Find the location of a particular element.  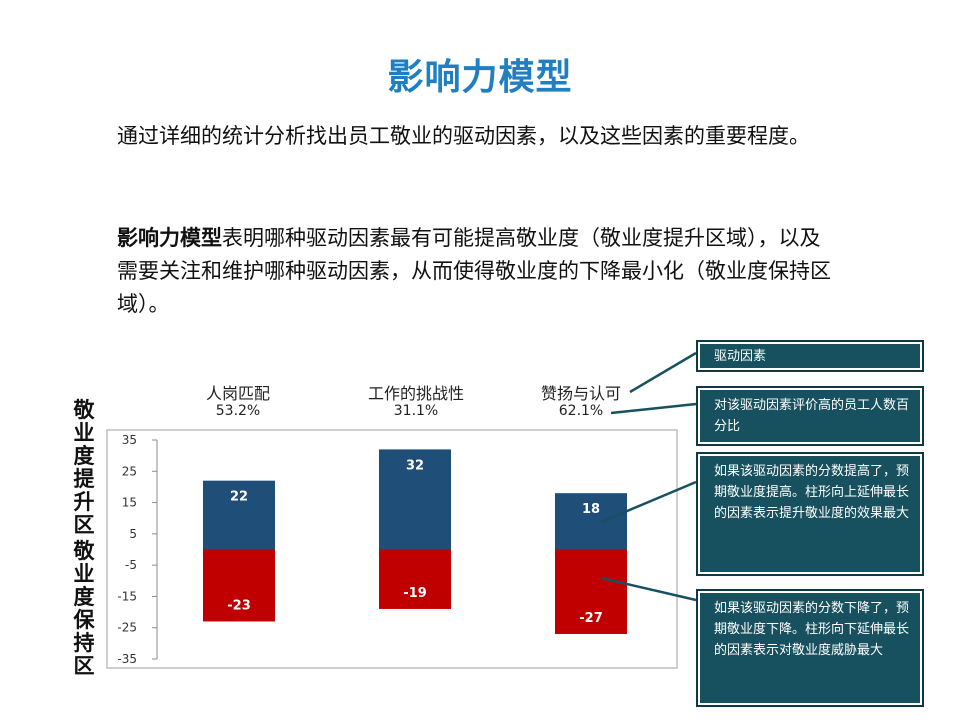

bar-label-positive-2: 32 is located at coordinates (415, 465).